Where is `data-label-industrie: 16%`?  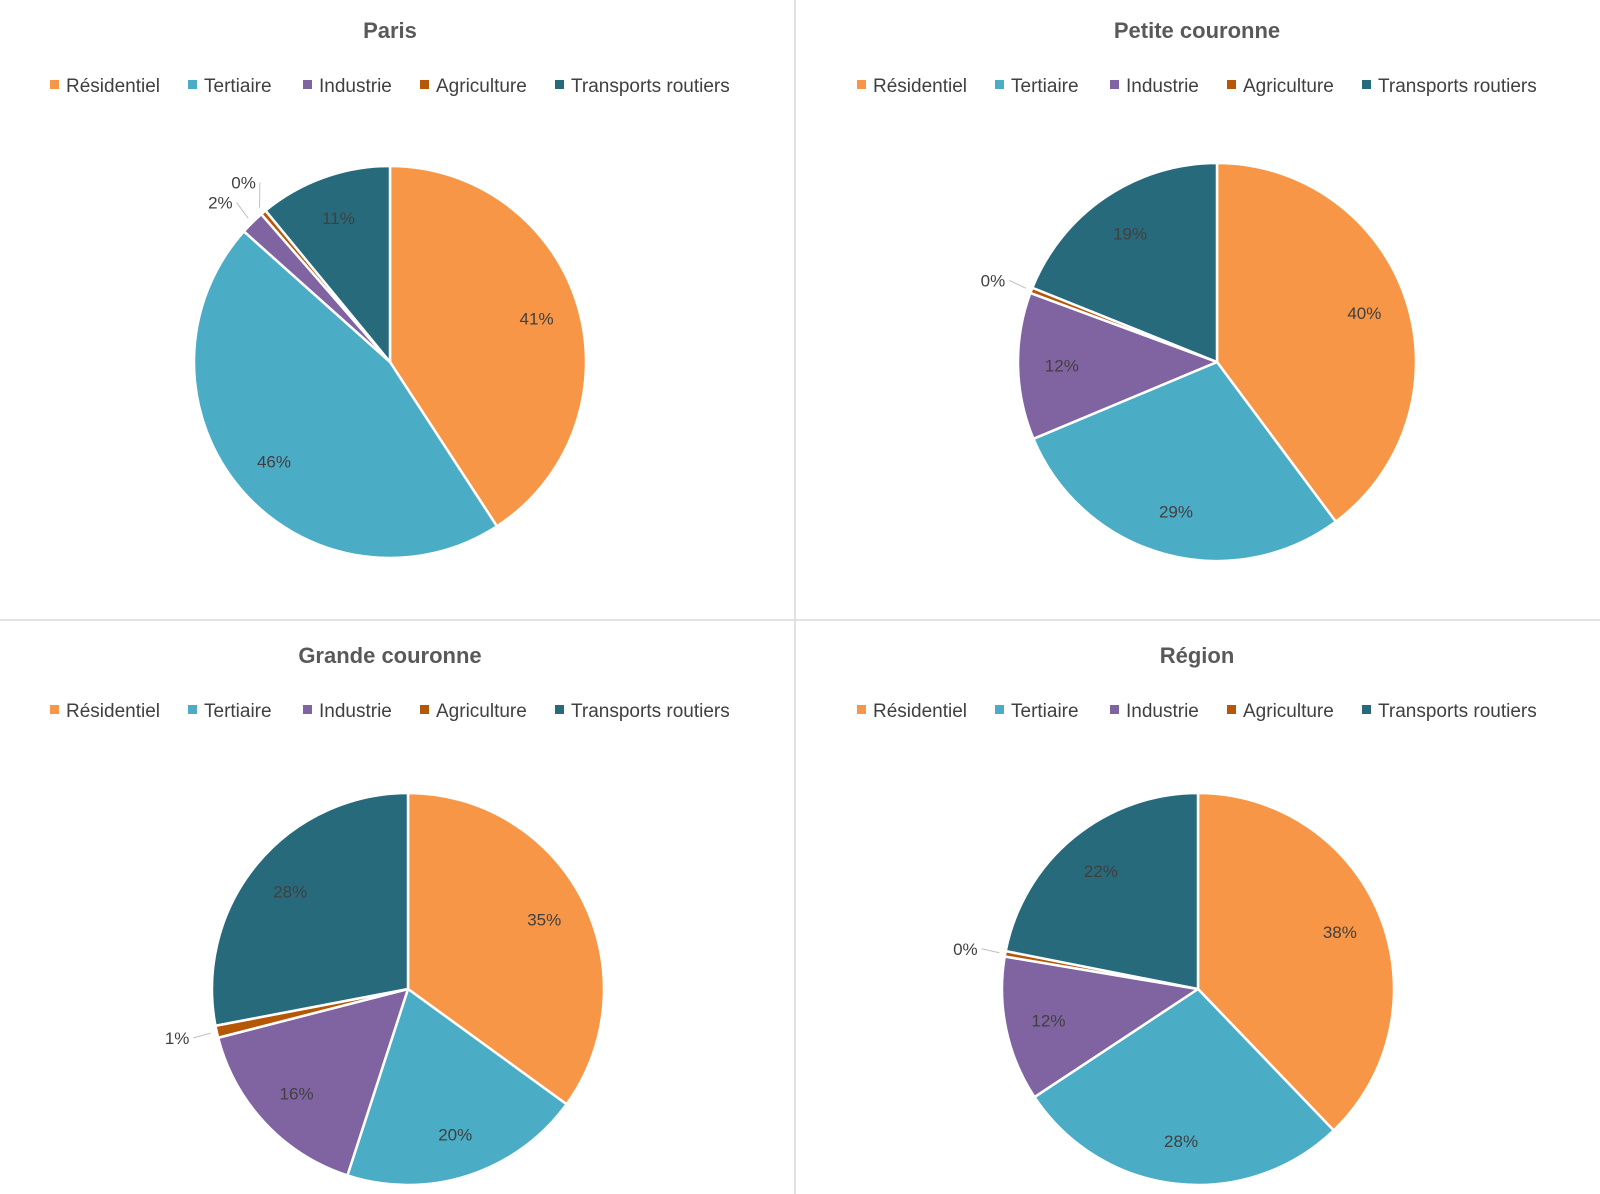 data-label-industrie: 16% is located at coordinates (297, 1094).